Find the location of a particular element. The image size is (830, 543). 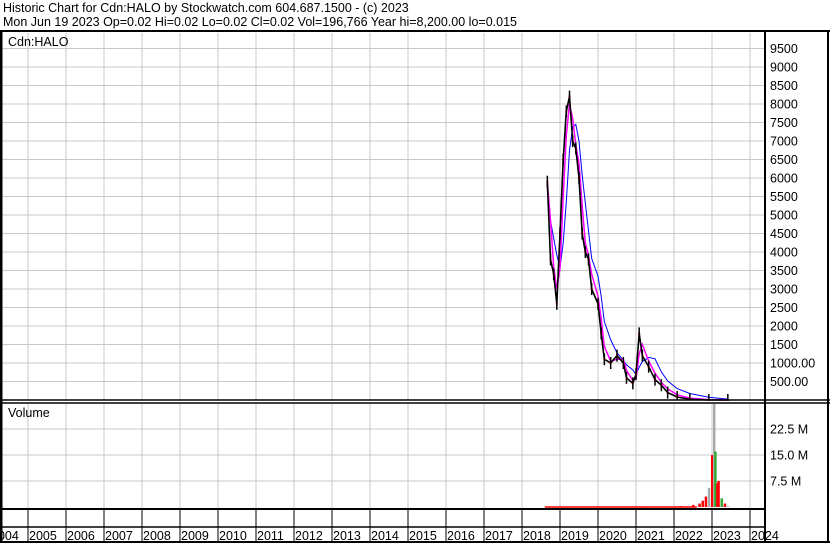

price-tick-label: 3000 is located at coordinates (784, 290).